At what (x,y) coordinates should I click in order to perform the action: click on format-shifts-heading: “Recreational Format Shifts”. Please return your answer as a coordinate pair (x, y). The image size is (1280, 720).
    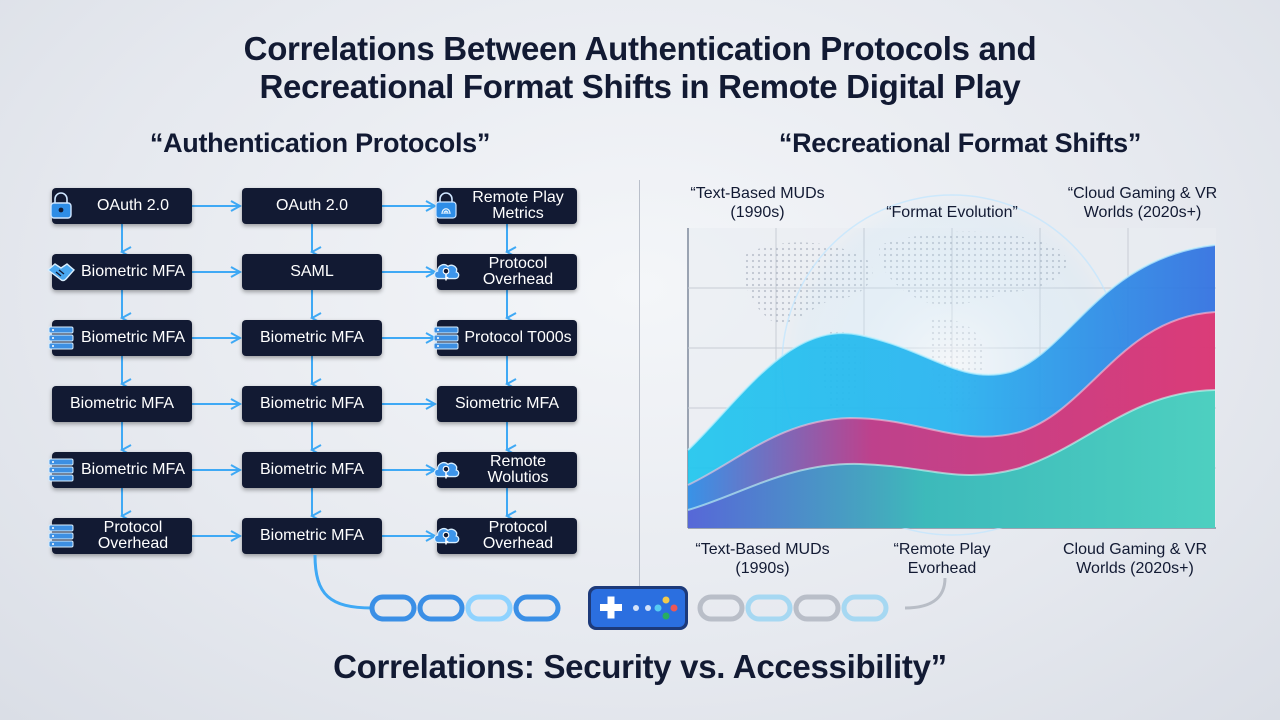
    Looking at the image, I should click on (960, 143).